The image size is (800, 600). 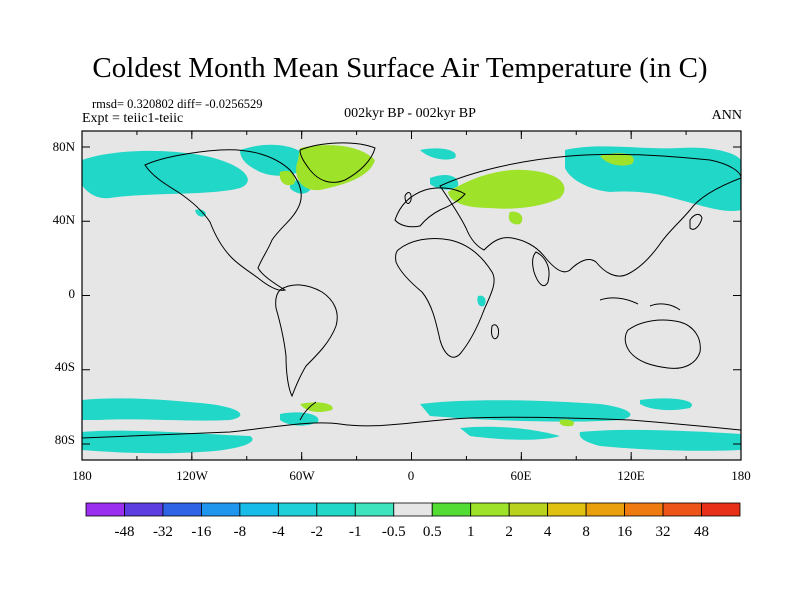 I want to click on x-tick-label: 60E, so click(x=521, y=475).